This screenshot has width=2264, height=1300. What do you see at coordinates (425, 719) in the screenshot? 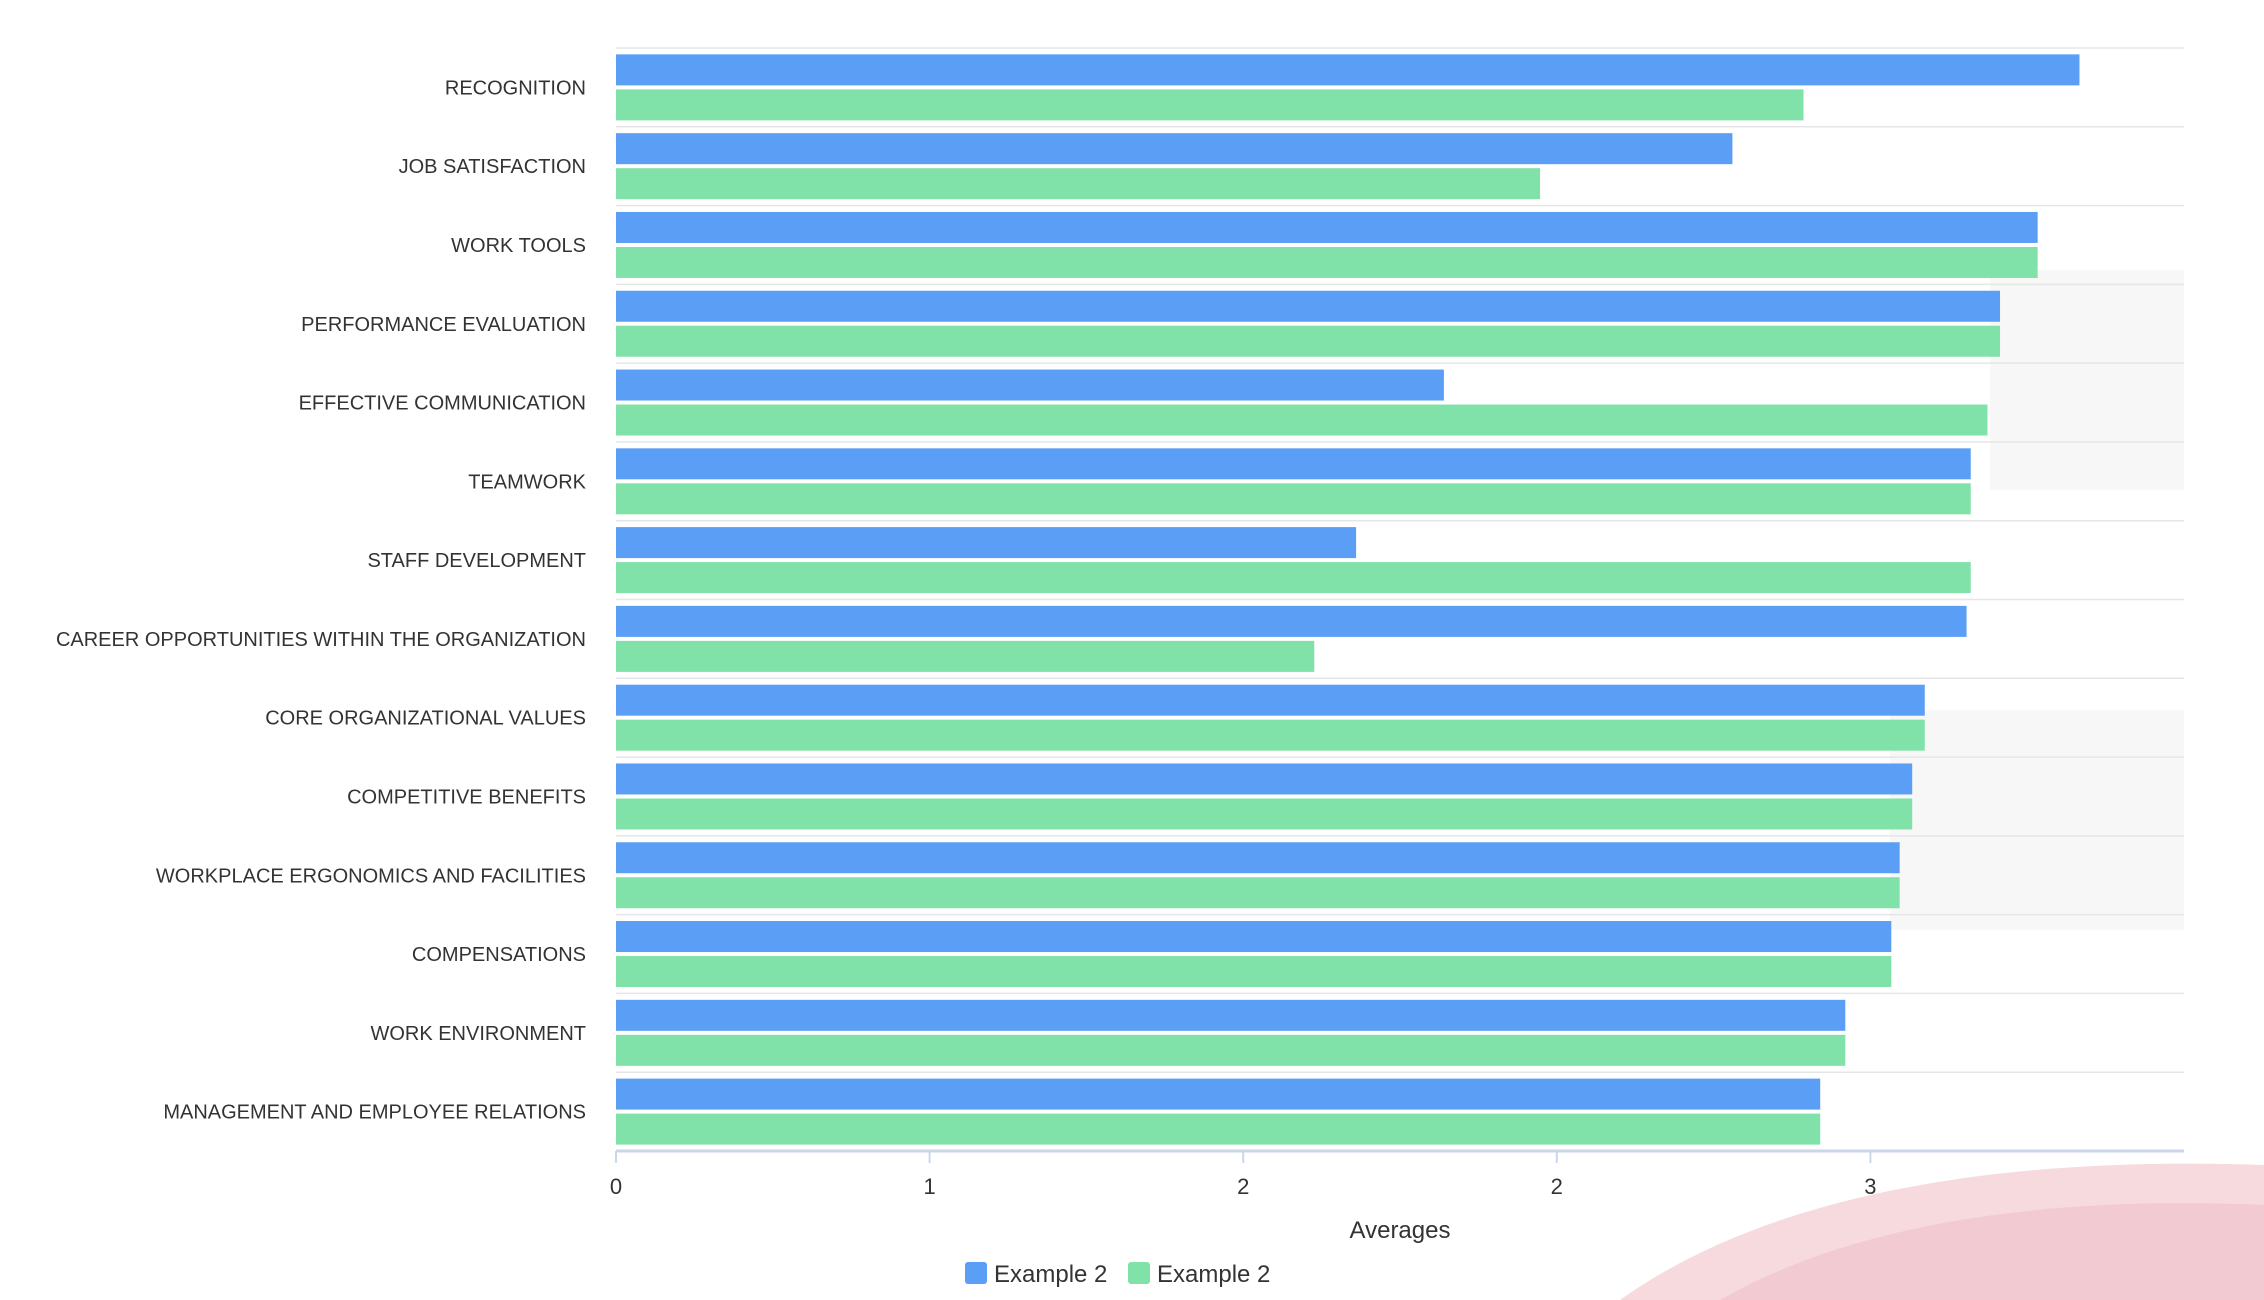
I see `category-label: CORE ORGANIZATIONAL VALUES` at bounding box center [425, 719].